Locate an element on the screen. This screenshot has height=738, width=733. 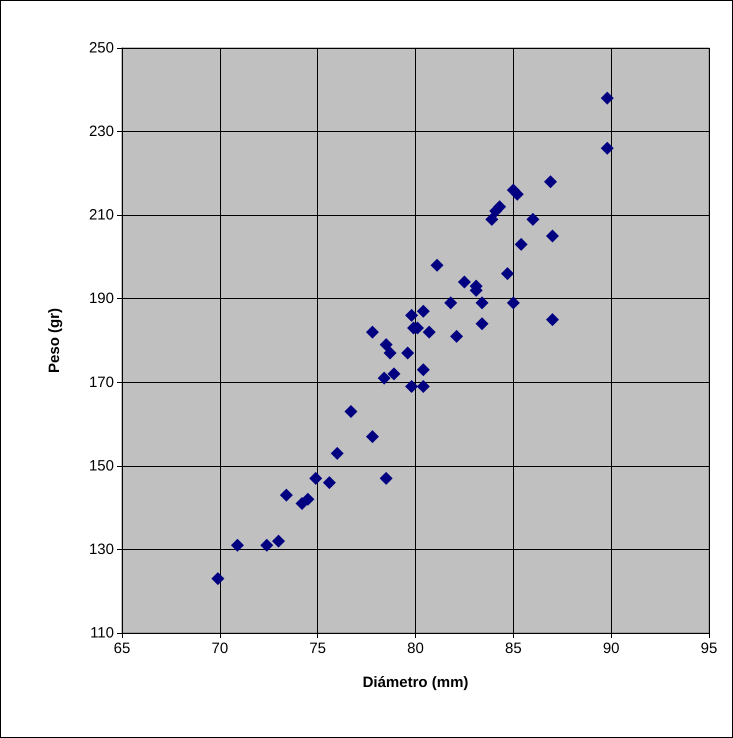
y-tick-label: 230 is located at coordinates (101, 131).